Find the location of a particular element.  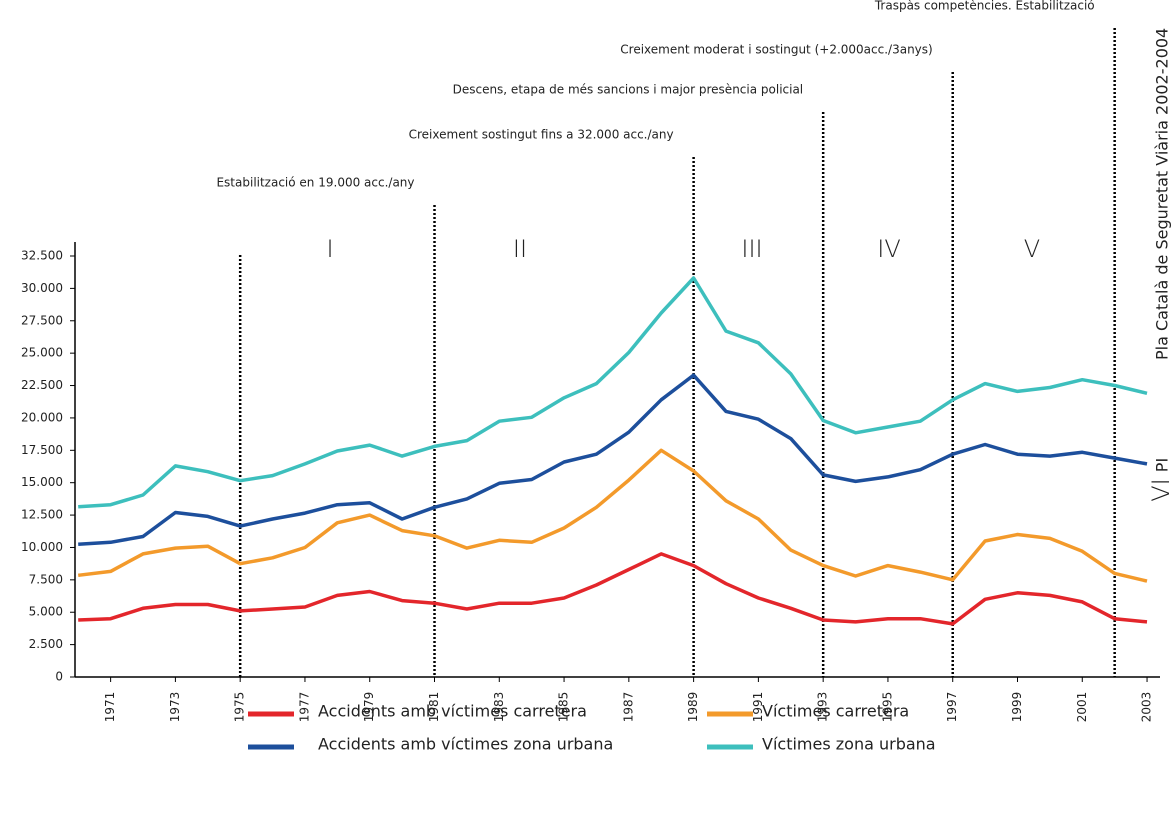

x-tick-label: 1995 is located at coordinates (887, 707).